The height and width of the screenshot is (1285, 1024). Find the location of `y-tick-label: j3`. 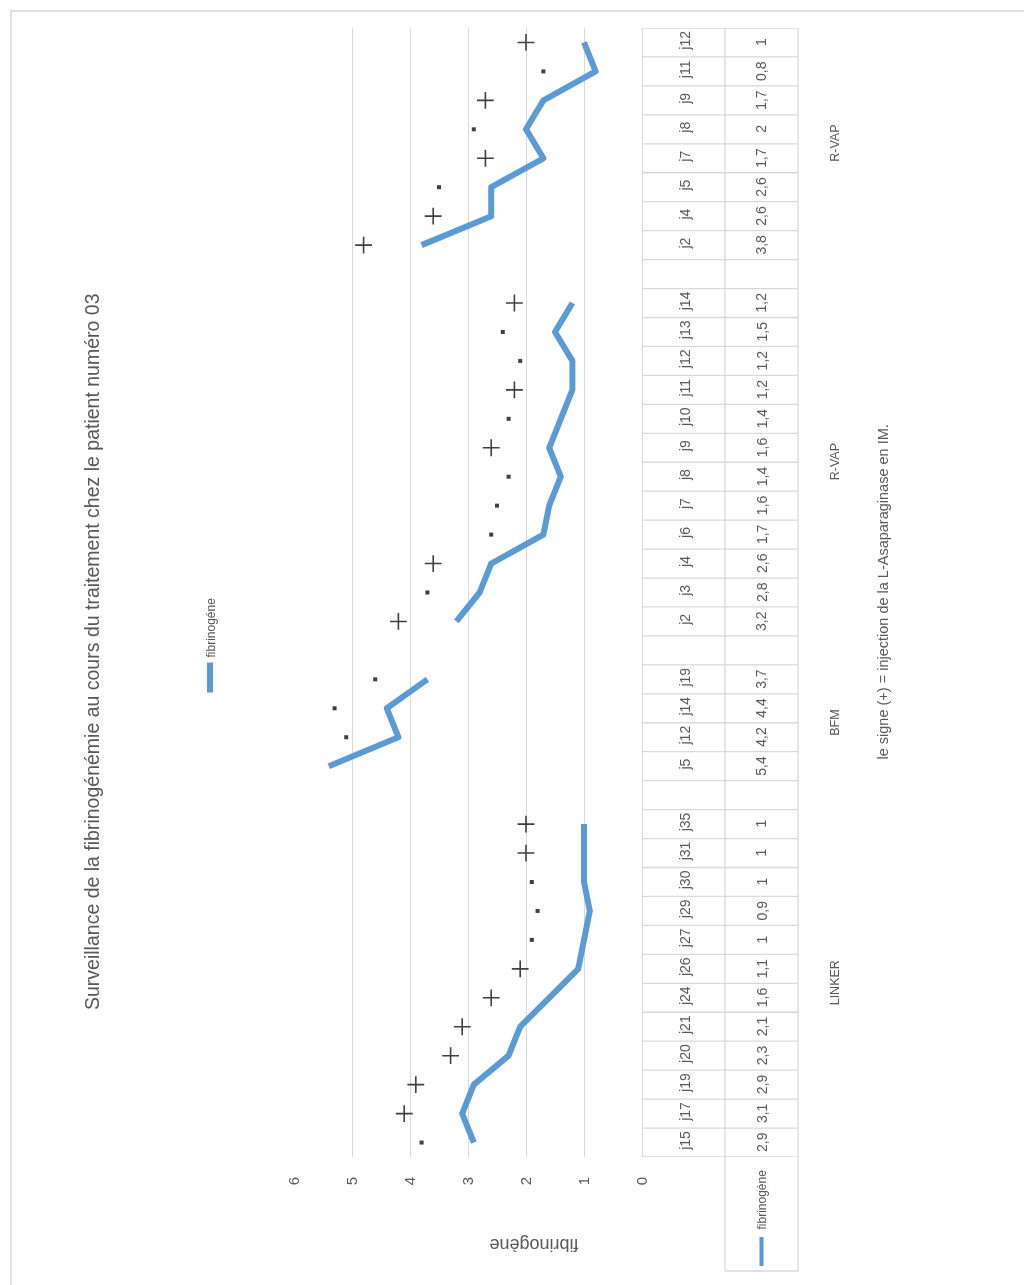

y-tick-label: j3 is located at coordinates (684, 590).